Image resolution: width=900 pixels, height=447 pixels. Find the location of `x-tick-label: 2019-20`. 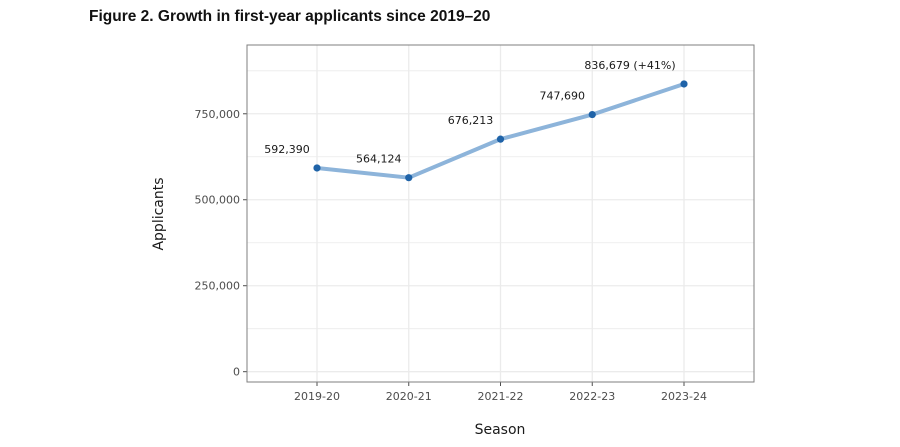

x-tick-label: 2019-20 is located at coordinates (317, 396).